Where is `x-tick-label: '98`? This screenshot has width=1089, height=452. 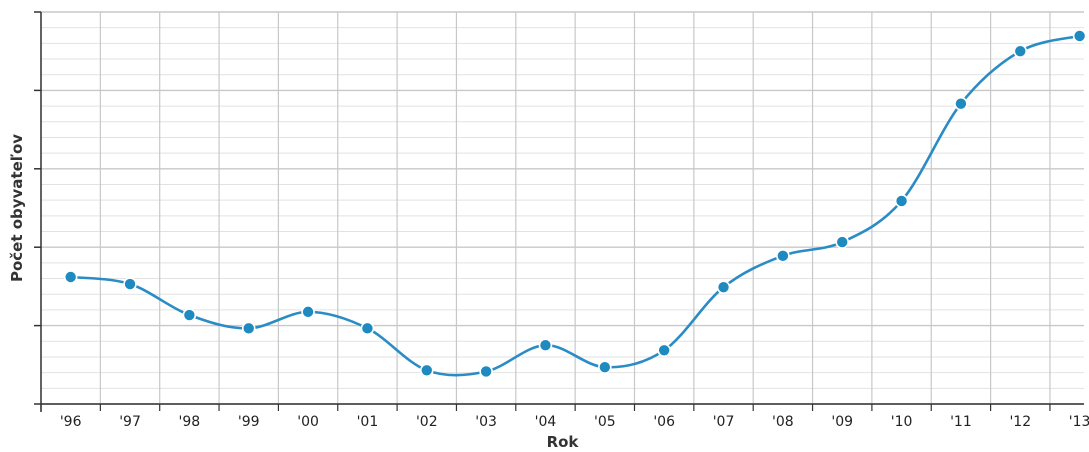 x-tick-label: '98 is located at coordinates (190, 422).